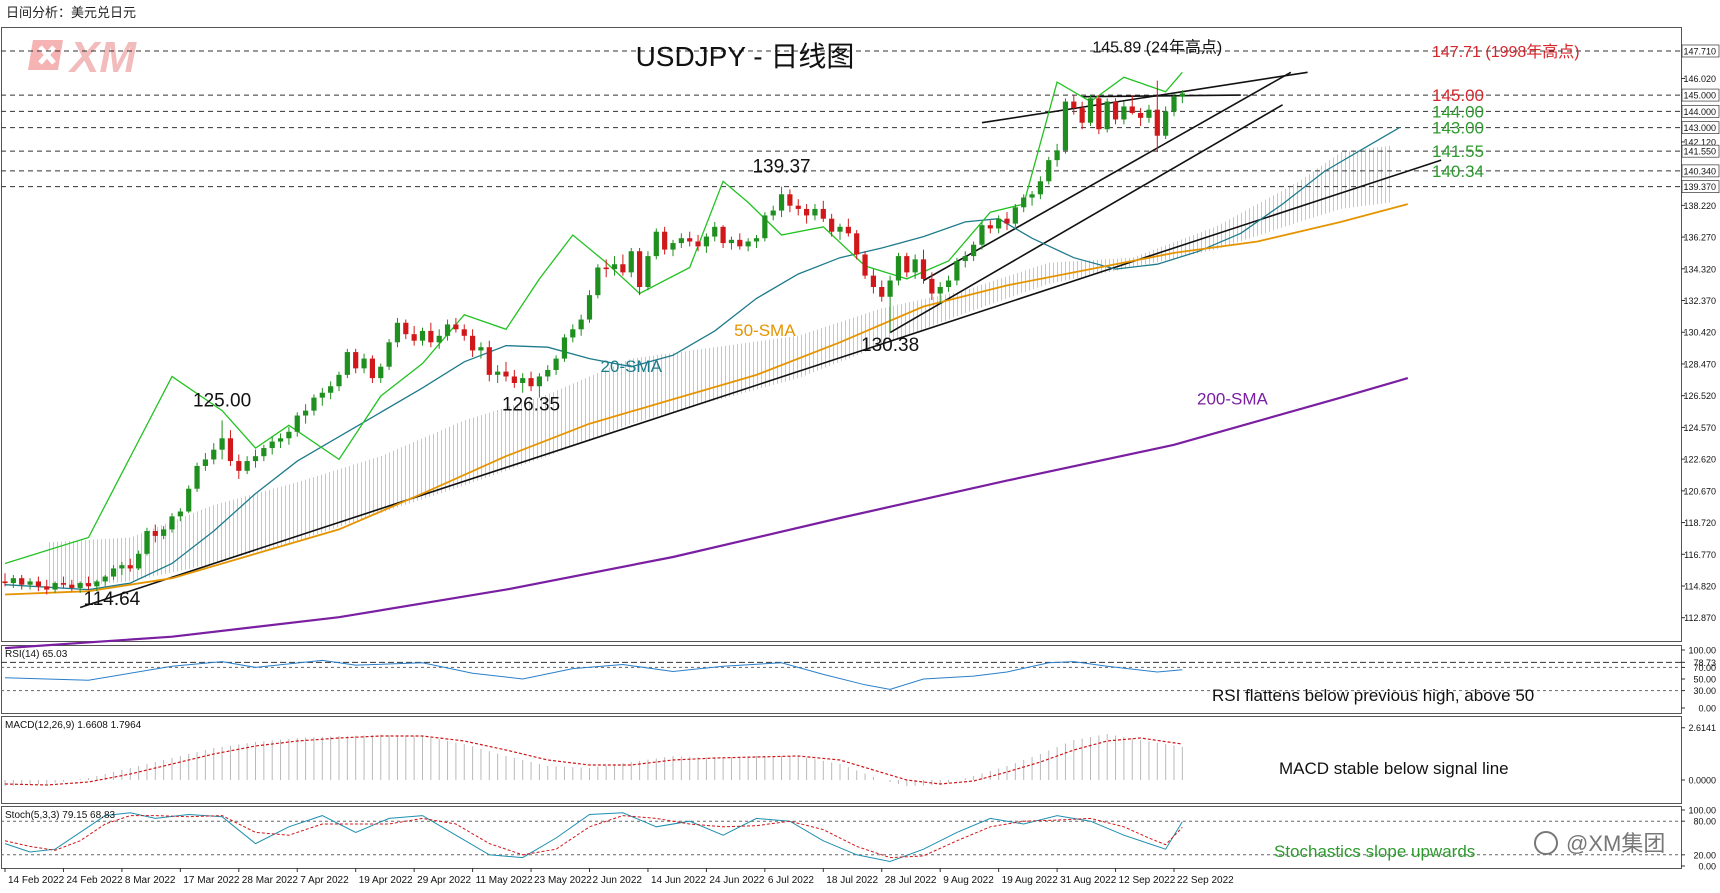 The width and height of the screenshot is (1720, 893). I want to click on x-tick-label: 6 Jul 2022, so click(791, 880).